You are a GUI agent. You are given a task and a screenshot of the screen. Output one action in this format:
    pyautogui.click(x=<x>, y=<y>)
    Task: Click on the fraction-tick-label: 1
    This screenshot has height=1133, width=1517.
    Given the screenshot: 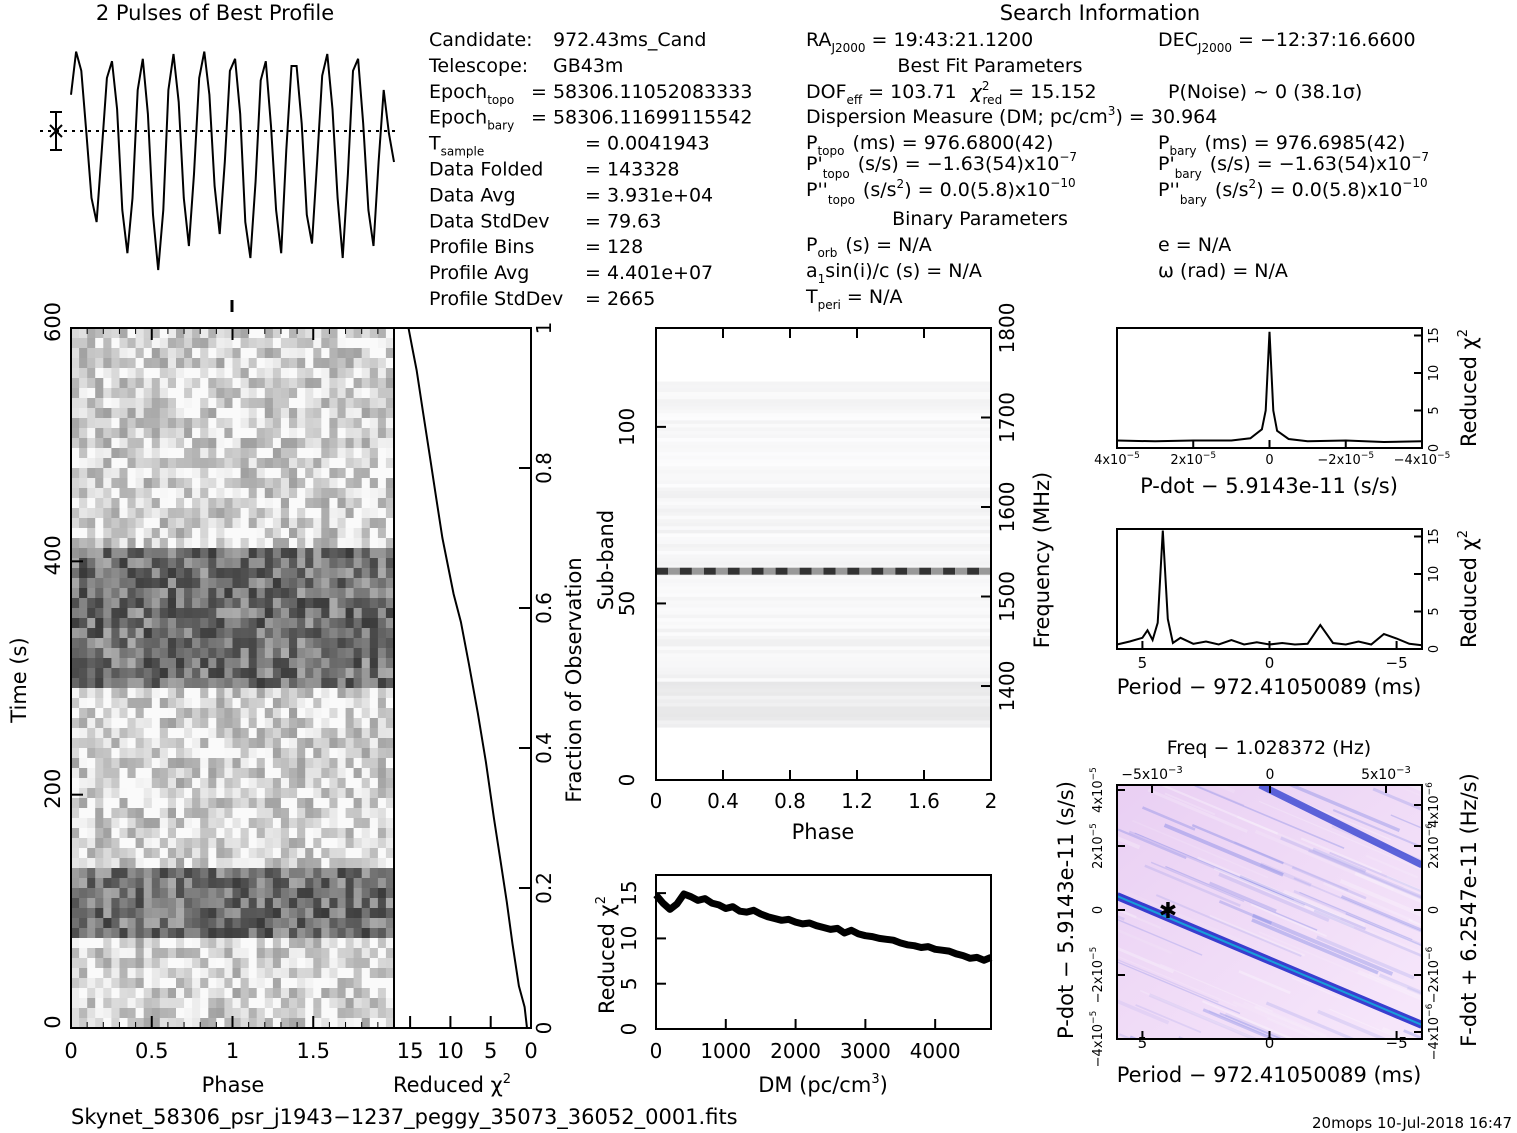 What is the action you would take?
    pyautogui.click(x=544, y=328)
    